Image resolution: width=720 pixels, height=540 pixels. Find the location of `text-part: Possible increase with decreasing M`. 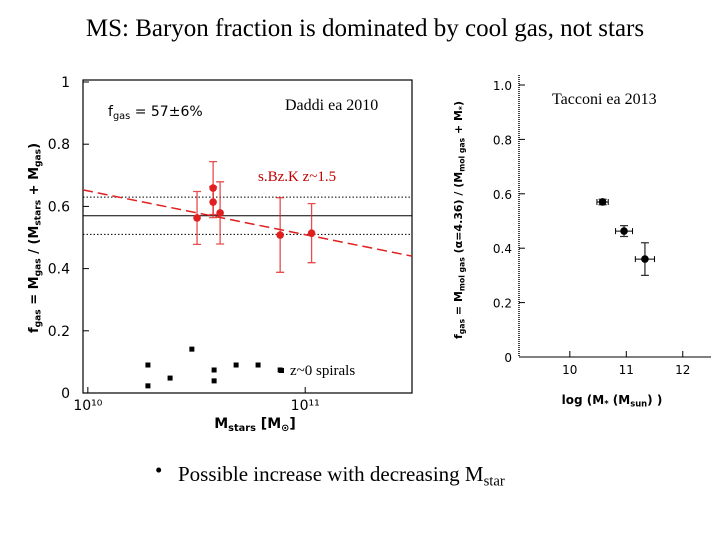

text-part: Possible increase with decreasing M is located at coordinates (331, 474).